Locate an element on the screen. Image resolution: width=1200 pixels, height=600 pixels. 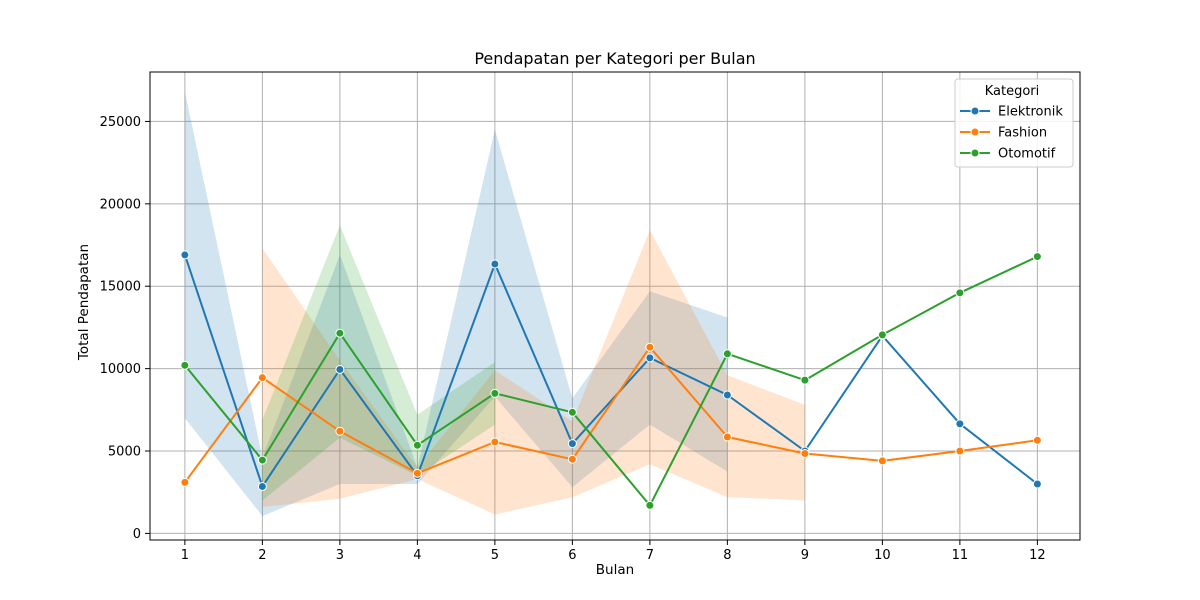
y-tick-label: 10000 is located at coordinates (120, 369).